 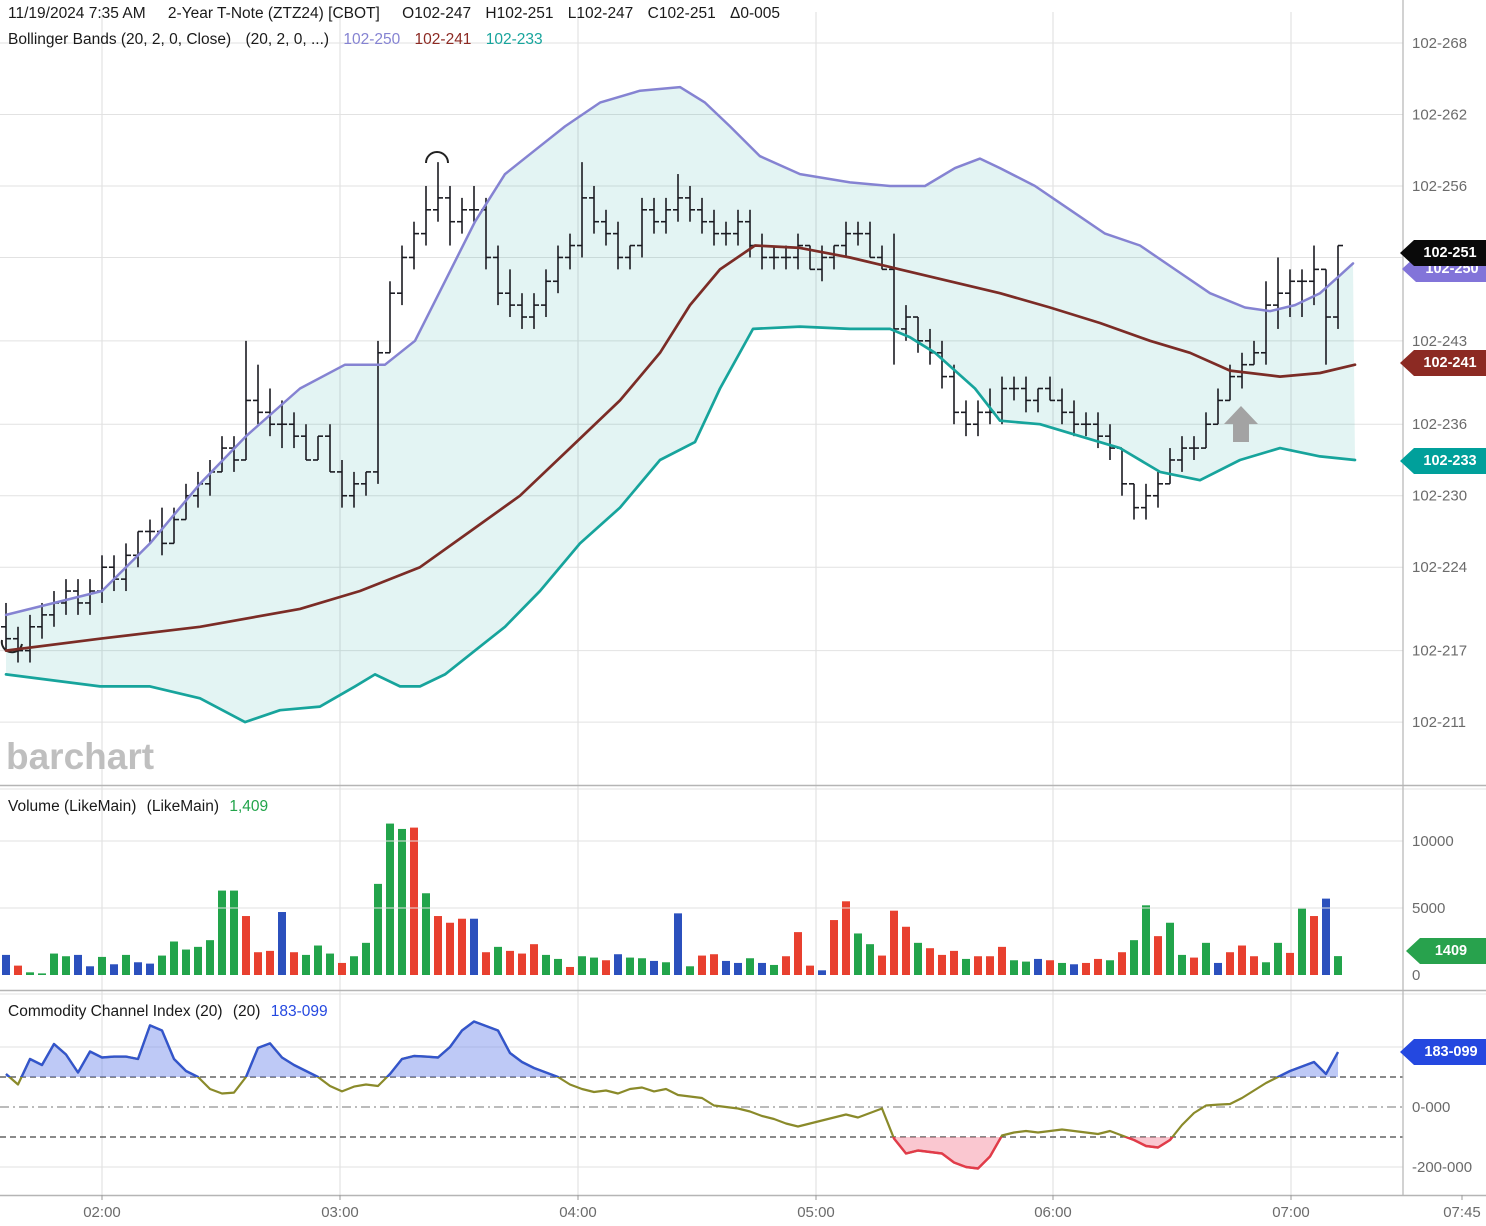 What do you see at coordinates (80, 756) in the screenshot?
I see `barchart-watermark-logo: barchart` at bounding box center [80, 756].